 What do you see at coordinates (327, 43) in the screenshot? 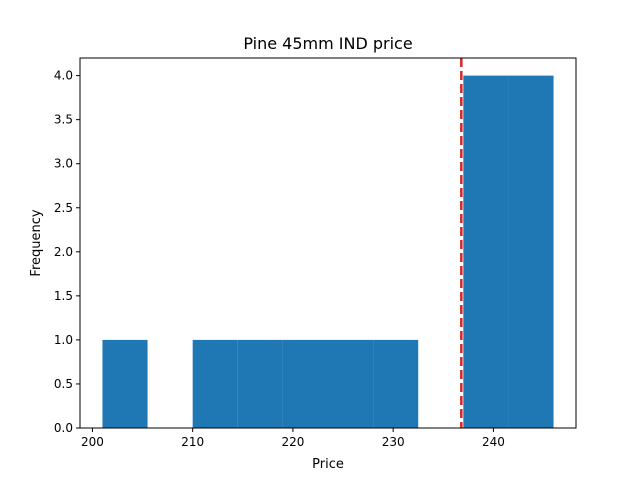
I see `chart-title: Pine 45mm IND price` at bounding box center [327, 43].